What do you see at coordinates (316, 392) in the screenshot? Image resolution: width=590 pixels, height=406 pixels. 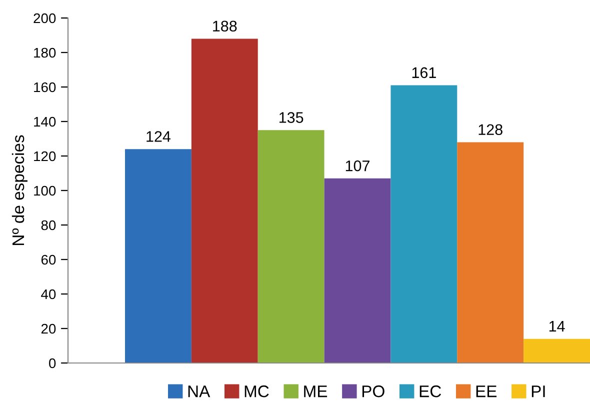 I see `legend-label: ME` at bounding box center [316, 392].